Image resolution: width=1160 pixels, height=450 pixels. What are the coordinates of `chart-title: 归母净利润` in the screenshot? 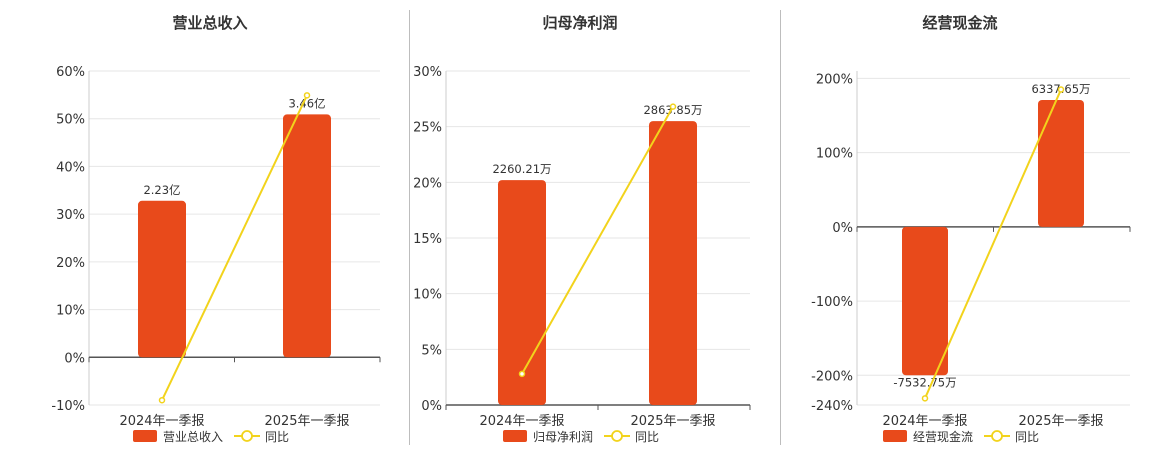 It's located at (579, 23).